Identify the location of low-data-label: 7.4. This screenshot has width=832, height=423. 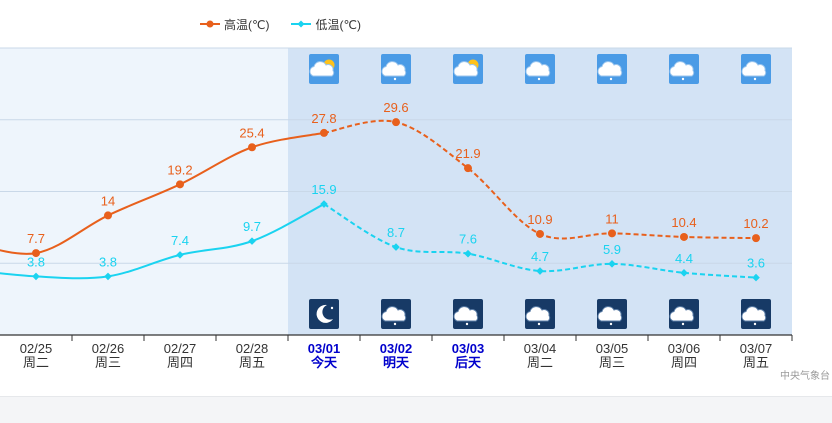
(180, 240).